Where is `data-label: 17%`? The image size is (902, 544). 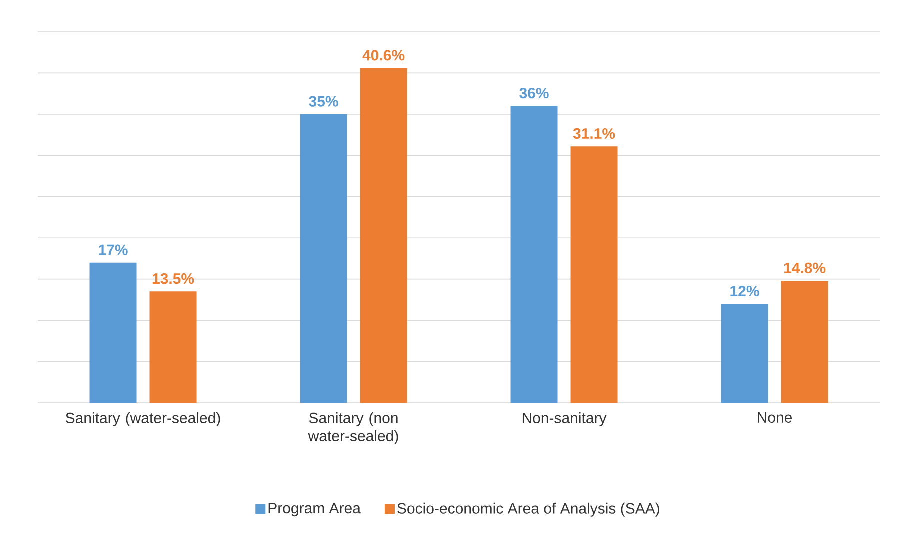
data-label: 17% is located at coordinates (113, 250).